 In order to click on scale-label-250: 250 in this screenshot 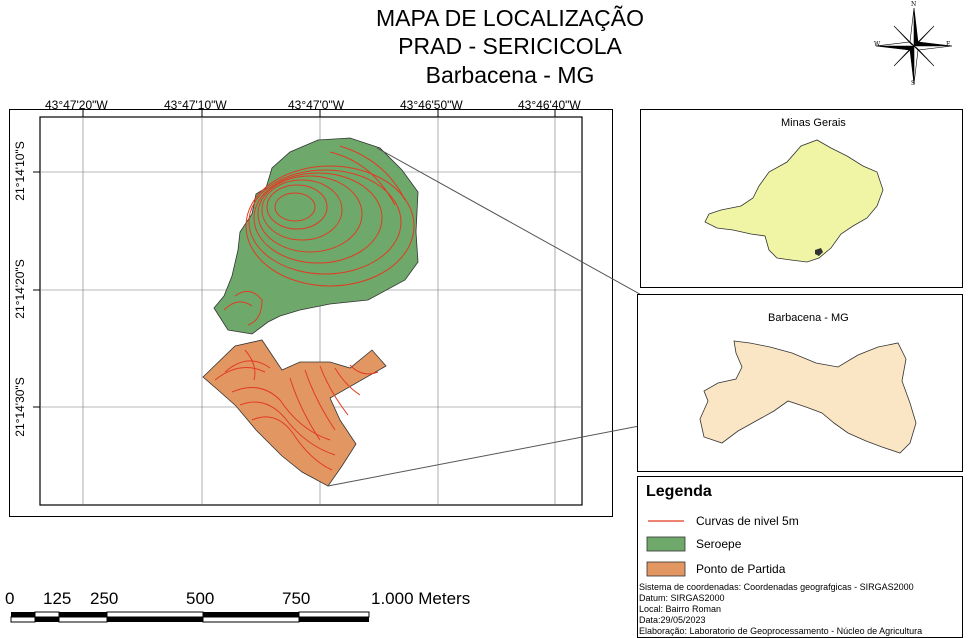, I will do `click(104, 598)`.